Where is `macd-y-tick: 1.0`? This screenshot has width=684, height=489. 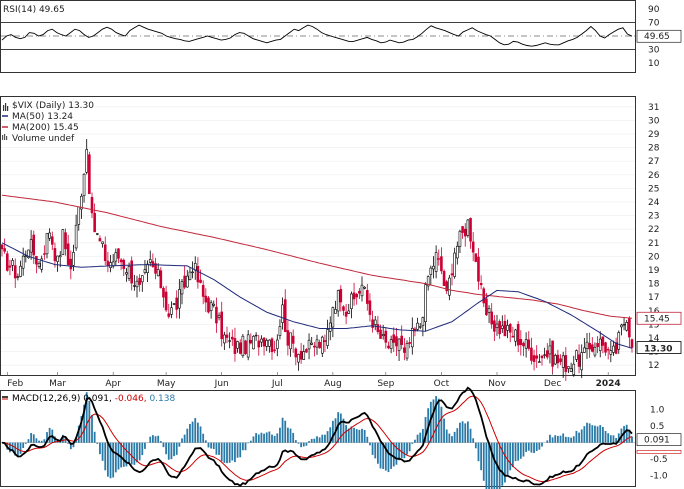
macd-y-tick: 1.0 is located at coordinates (657, 411).